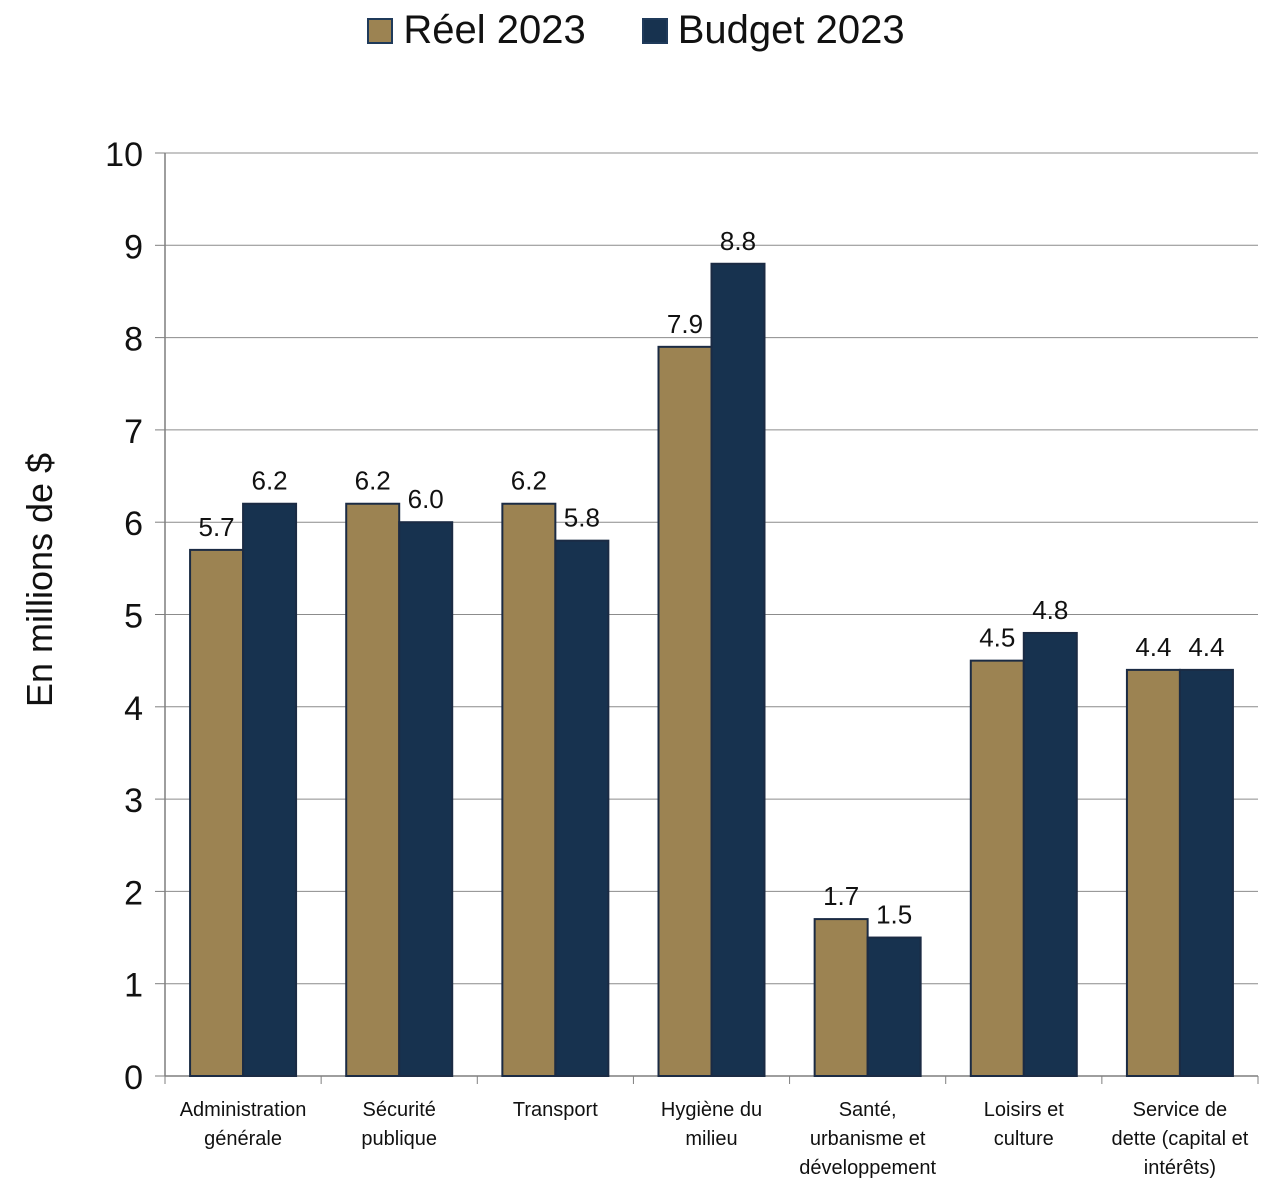 This screenshot has width=1272, height=1180. Describe the element at coordinates (494, 30) in the screenshot. I see `legend-label-reel: Réel 2023` at that location.